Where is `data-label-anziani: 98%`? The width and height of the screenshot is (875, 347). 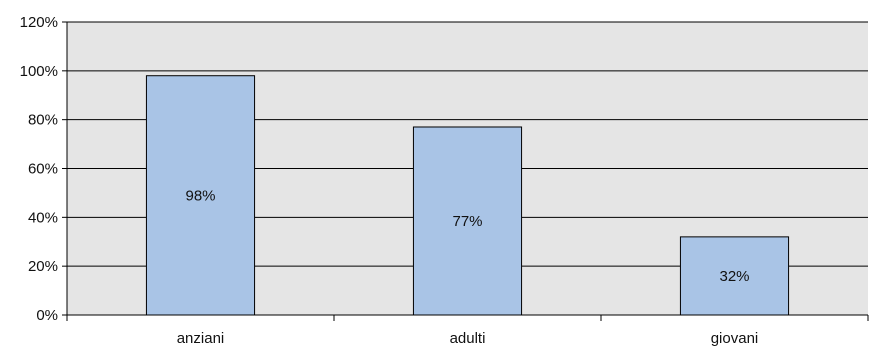 data-label-anziani: 98% is located at coordinates (200, 195).